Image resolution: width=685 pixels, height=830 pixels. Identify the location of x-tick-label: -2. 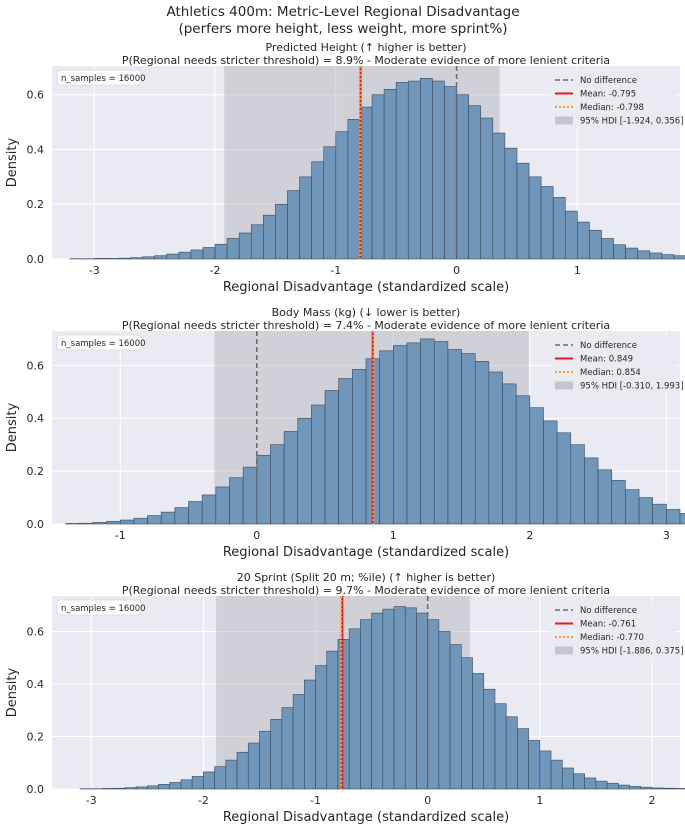
(203, 800).